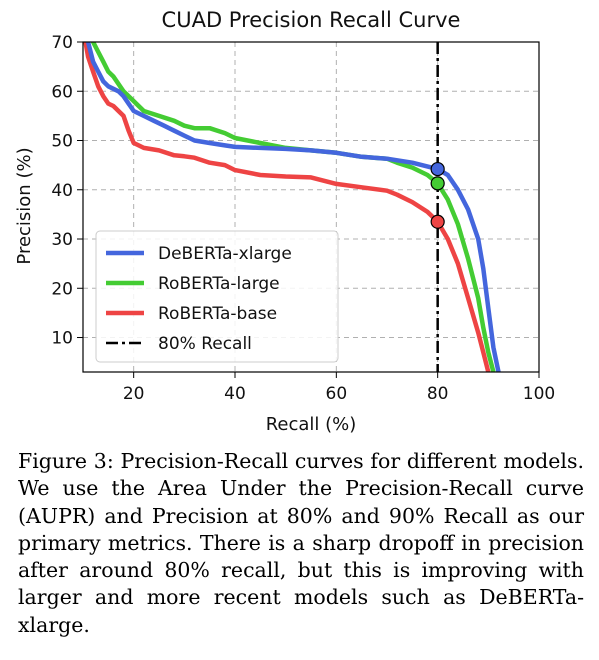  What do you see at coordinates (62, 289) in the screenshot?
I see `y-tick-label: 20` at bounding box center [62, 289].